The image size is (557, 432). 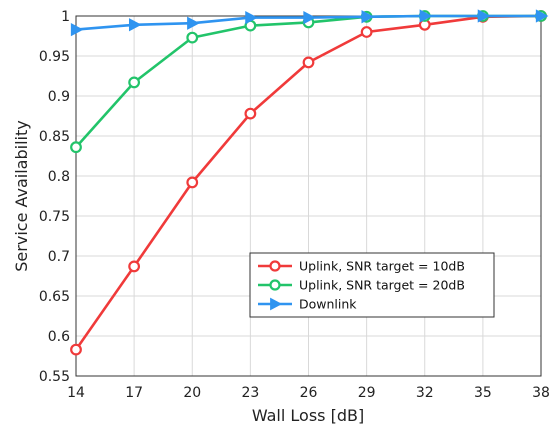 What do you see at coordinates (250, 393) in the screenshot?
I see `x-tick-label: 23` at bounding box center [250, 393].